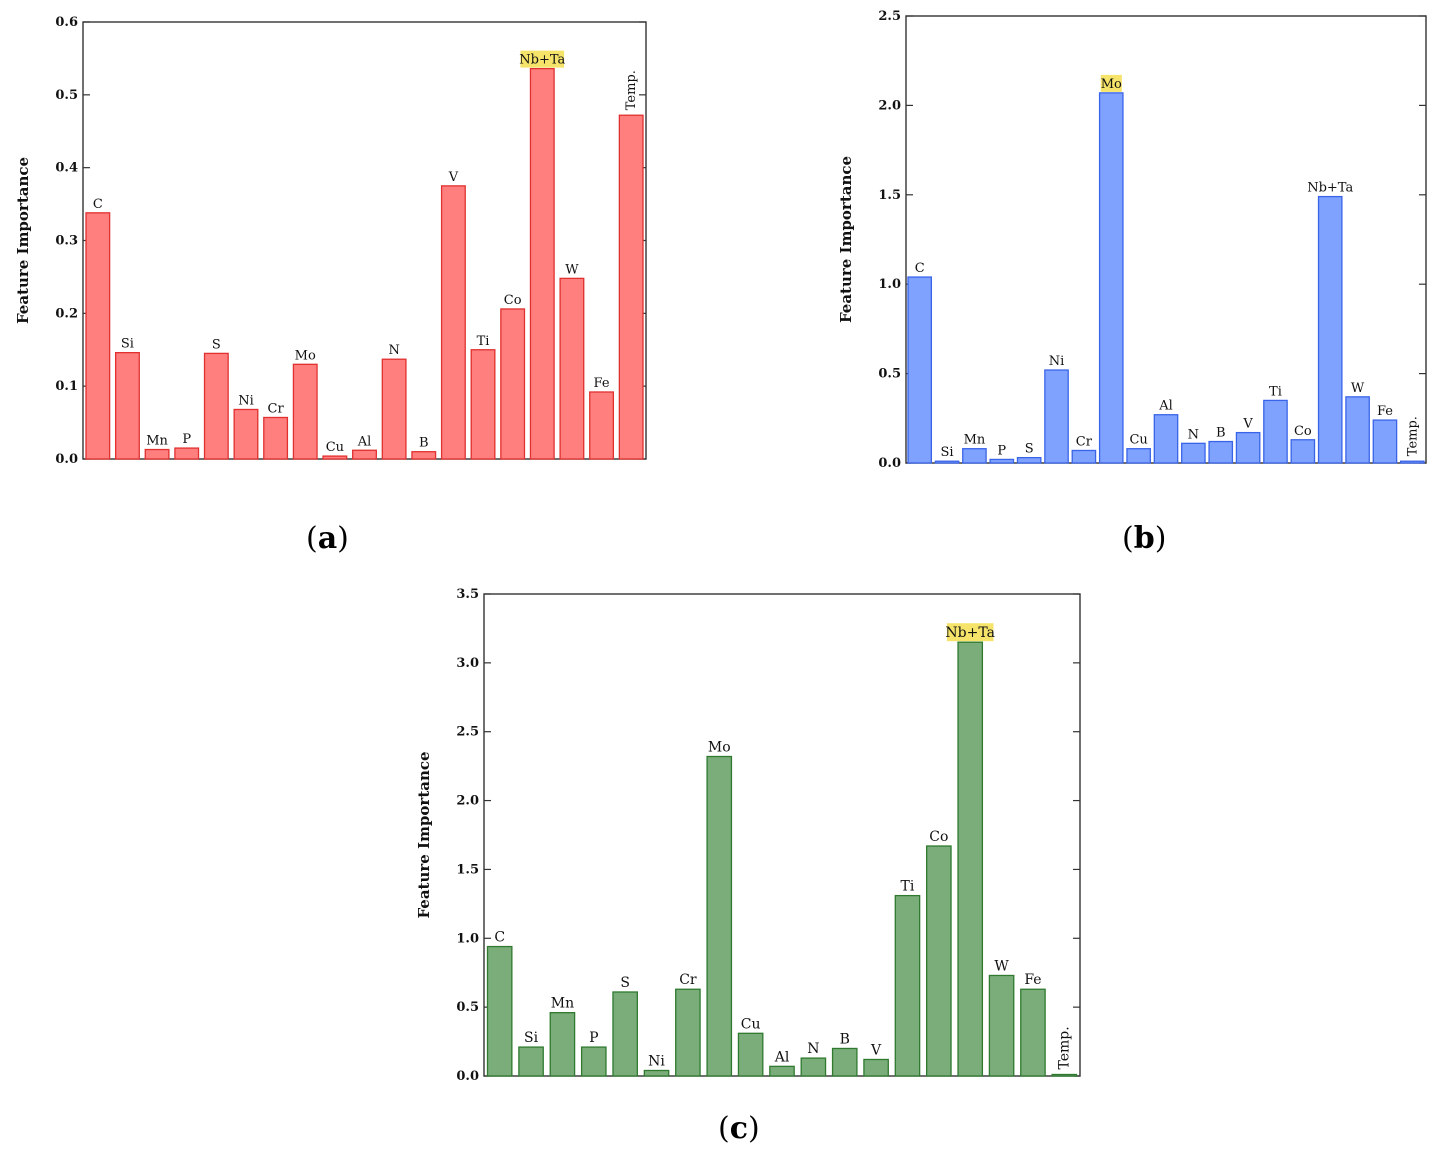 The width and height of the screenshot is (1443, 1157). What do you see at coordinates (889, 284) in the screenshot?
I see `y-tick-label: 1.0` at bounding box center [889, 284].